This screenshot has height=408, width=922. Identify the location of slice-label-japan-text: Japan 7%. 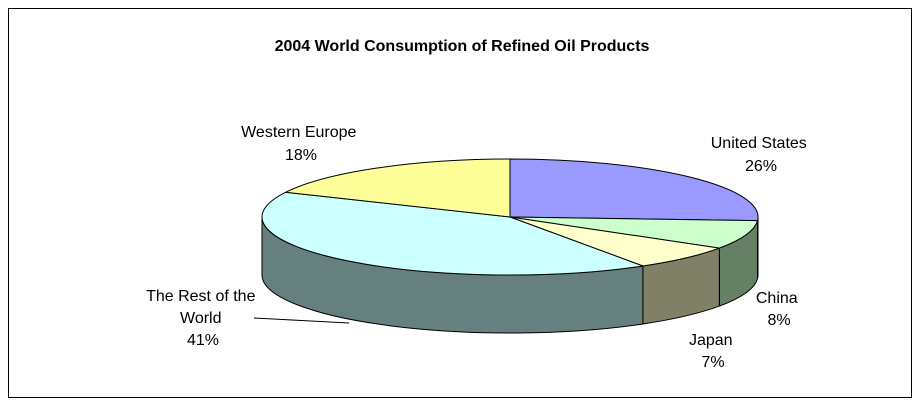
(713, 351).